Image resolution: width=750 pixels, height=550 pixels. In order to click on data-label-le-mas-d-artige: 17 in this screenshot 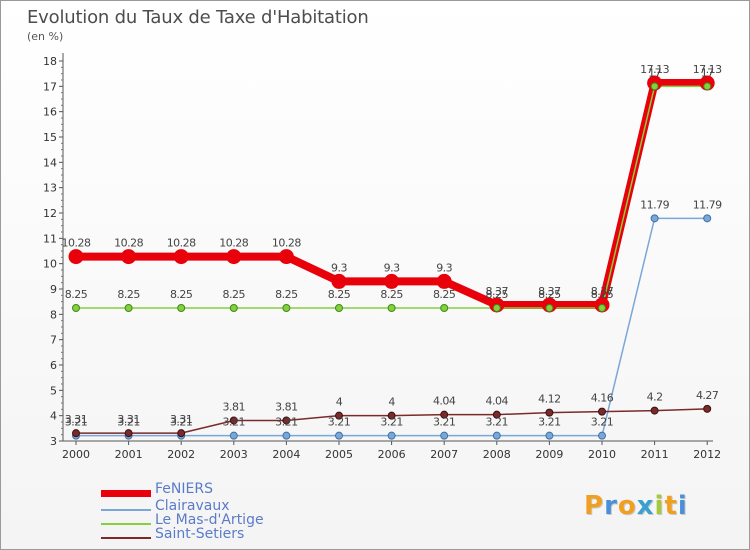, I will do `click(707, 72)`.